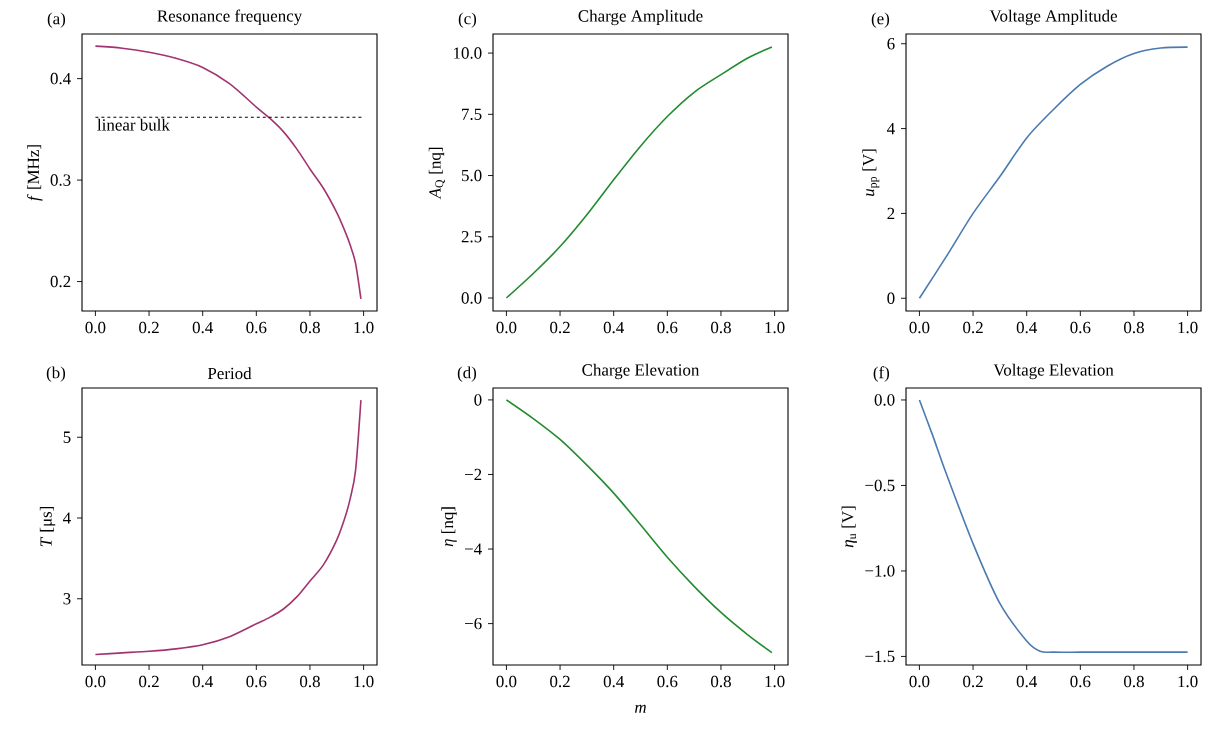 The width and height of the screenshot is (1217, 747). Describe the element at coordinates (473, 623) in the screenshot. I see `y-tick-label: −6` at that location.